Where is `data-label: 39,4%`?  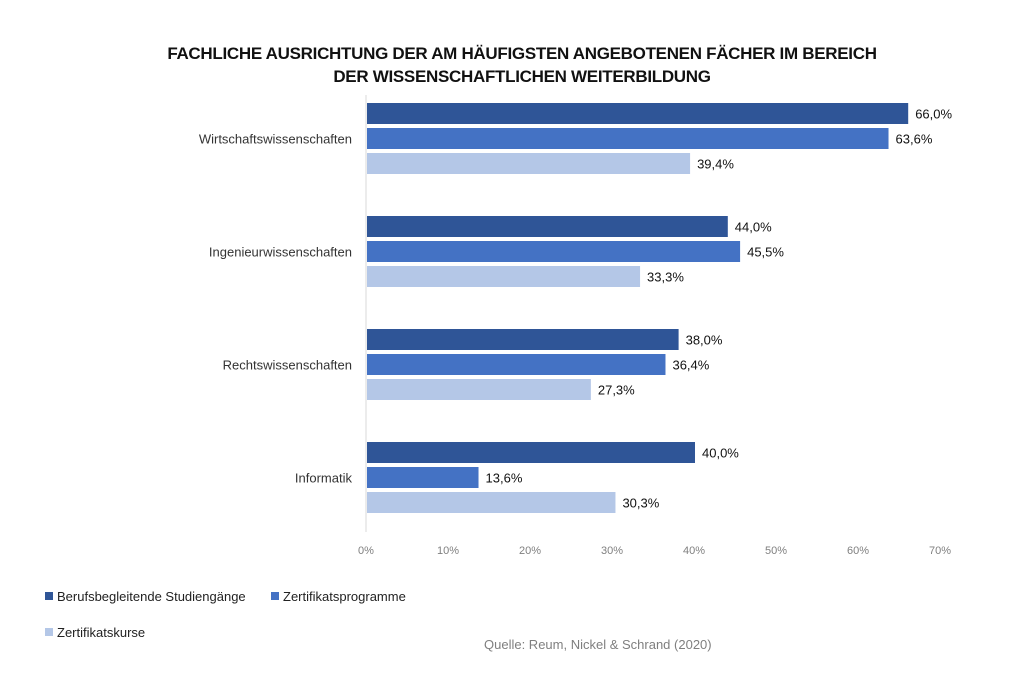 data-label: 39,4% is located at coordinates (715, 164).